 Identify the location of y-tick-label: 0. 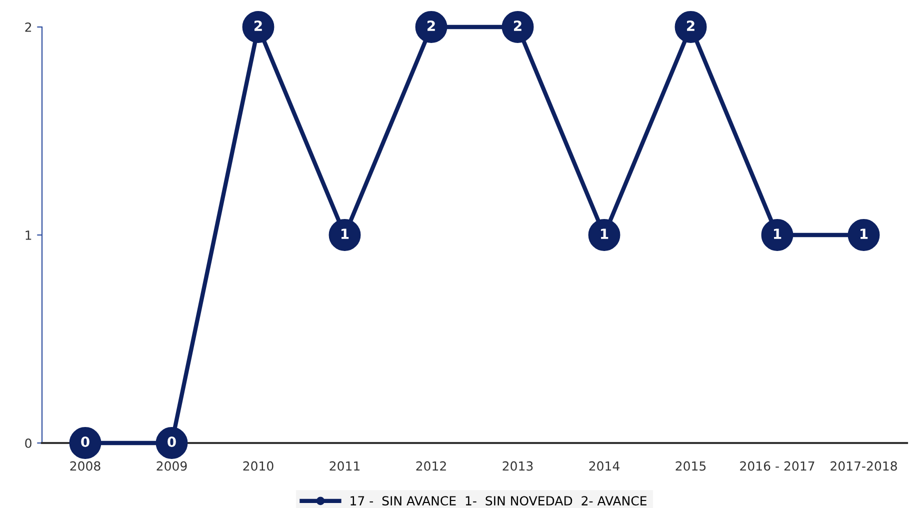
(28, 443).